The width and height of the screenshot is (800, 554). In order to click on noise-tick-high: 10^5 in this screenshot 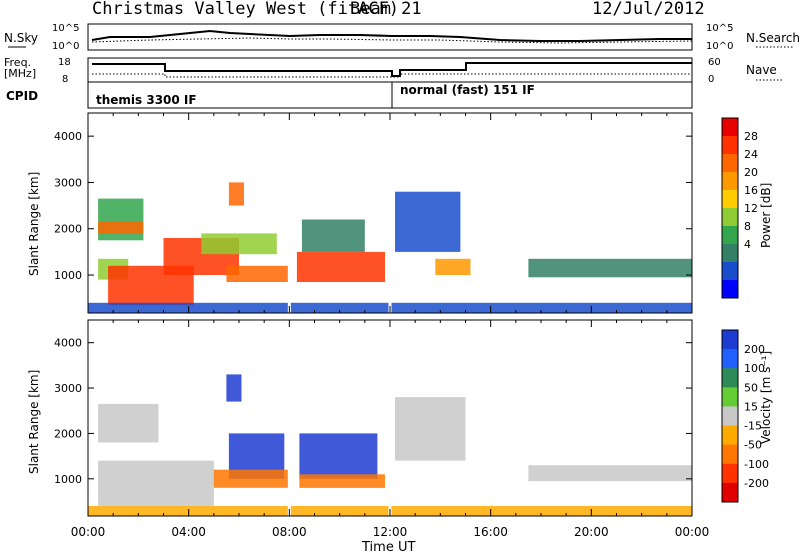, I will do `click(65, 28)`.